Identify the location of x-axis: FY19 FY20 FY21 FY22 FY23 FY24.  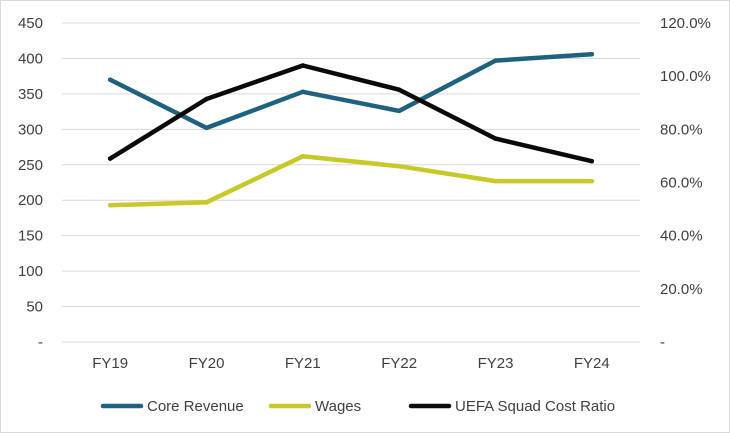
(351, 363).